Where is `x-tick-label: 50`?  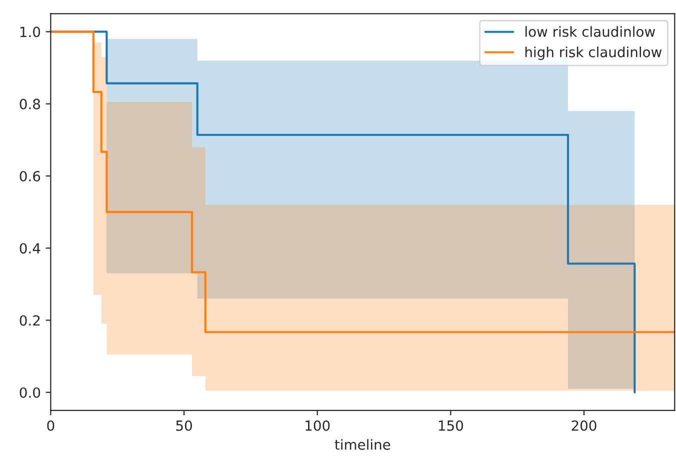 x-tick-label: 50 is located at coordinates (184, 425).